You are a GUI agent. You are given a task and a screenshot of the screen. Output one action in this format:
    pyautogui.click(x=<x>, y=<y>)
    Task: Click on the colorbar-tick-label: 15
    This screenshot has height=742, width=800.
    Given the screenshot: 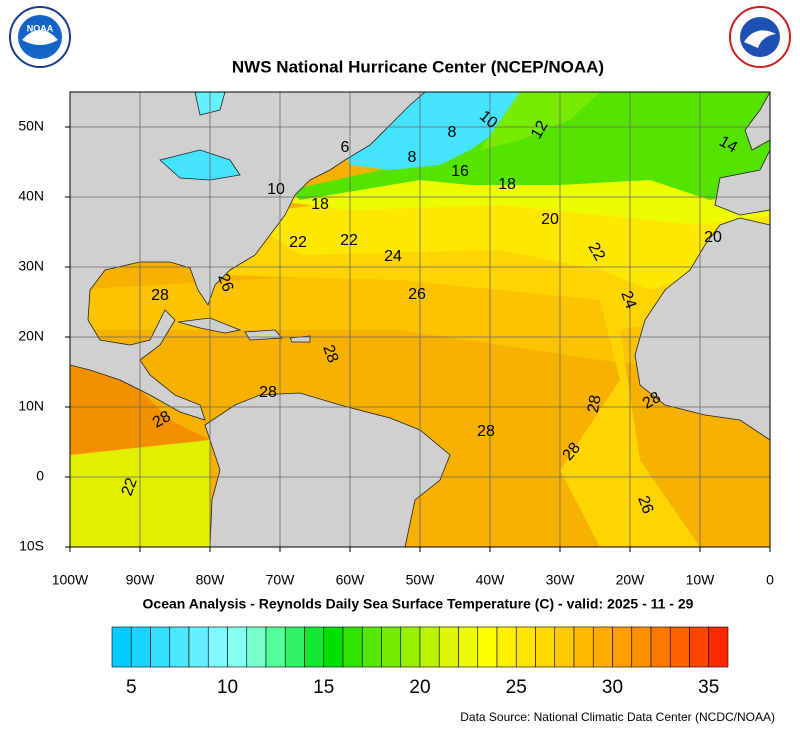 What is the action you would take?
    pyautogui.click(x=323, y=687)
    